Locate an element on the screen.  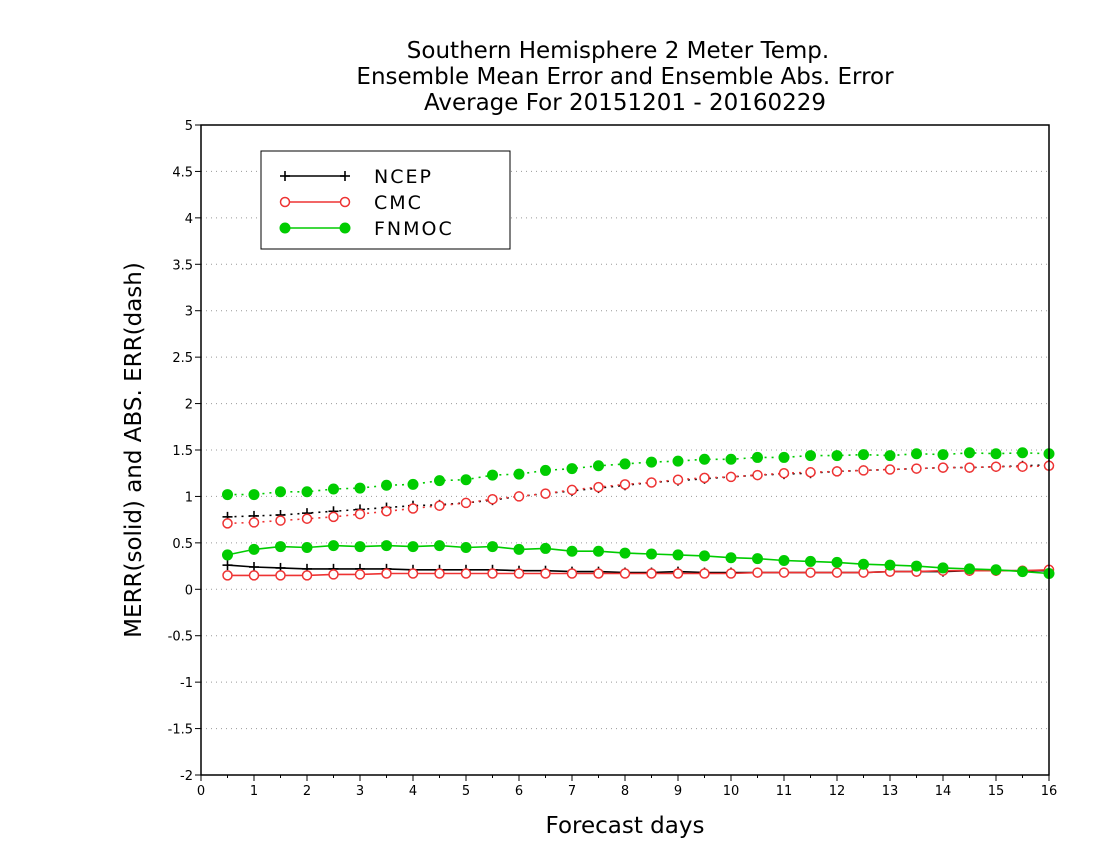
y-tick-label: 5 is located at coordinates (189, 126).